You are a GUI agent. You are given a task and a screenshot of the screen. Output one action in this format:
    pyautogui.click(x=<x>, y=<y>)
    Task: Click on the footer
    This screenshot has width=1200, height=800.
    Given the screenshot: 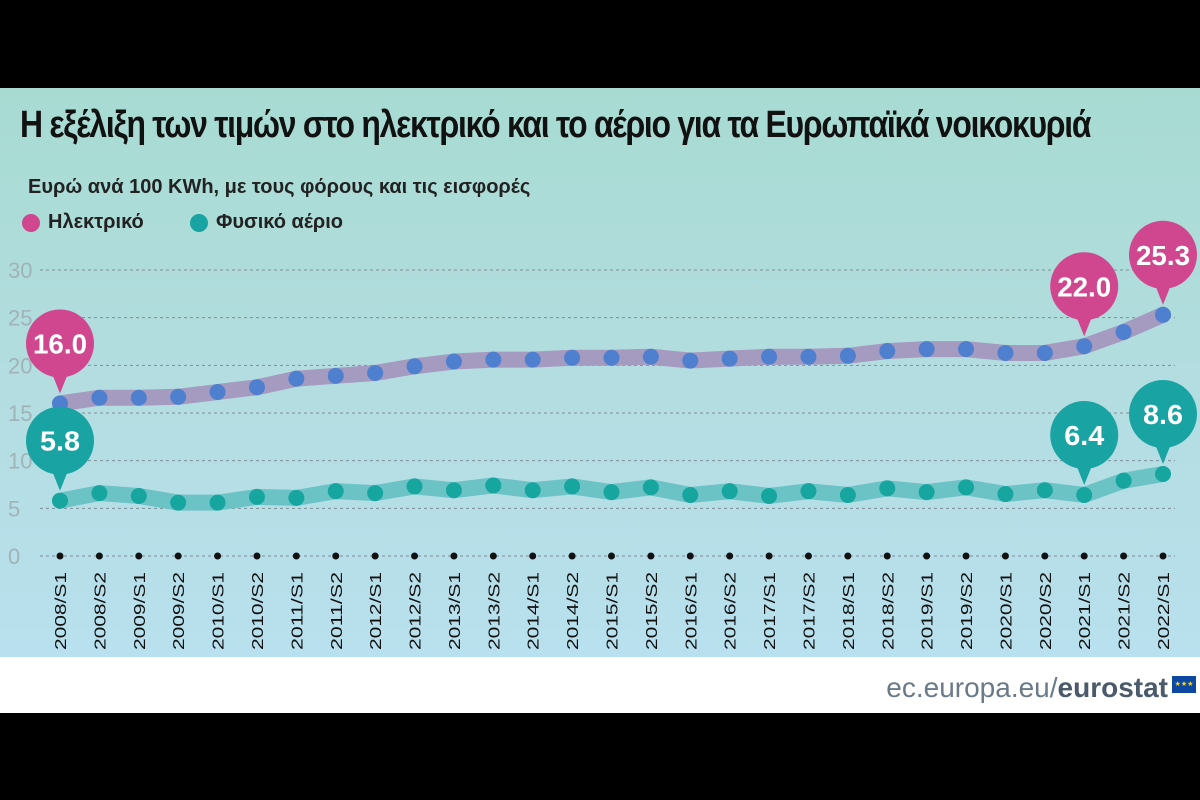 What is the action you would take?
    pyautogui.click(x=600, y=685)
    